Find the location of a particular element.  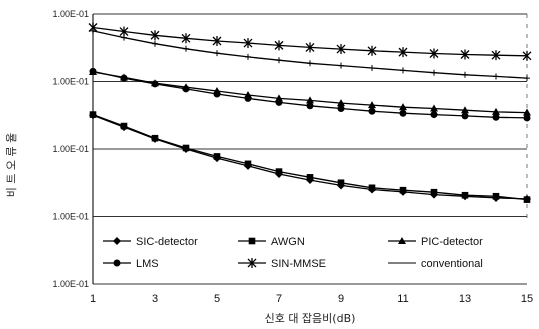

legend-item: conventional is located at coordinates (435, 264).